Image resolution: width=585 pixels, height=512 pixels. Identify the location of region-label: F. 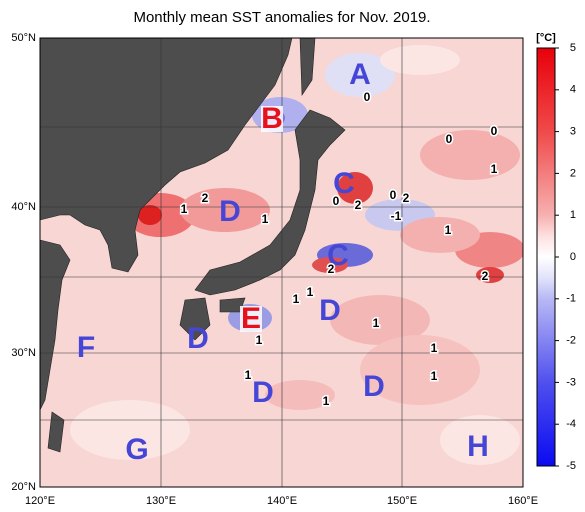
(86, 347).